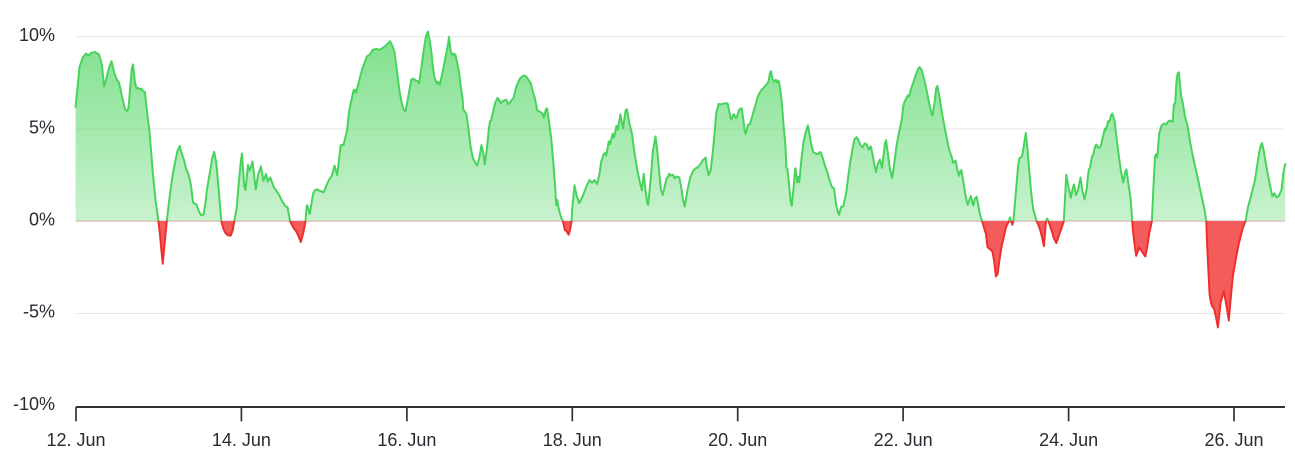 This screenshot has height=471, width=1295. I want to click on svg-text: 18. Jun, so click(572, 440).